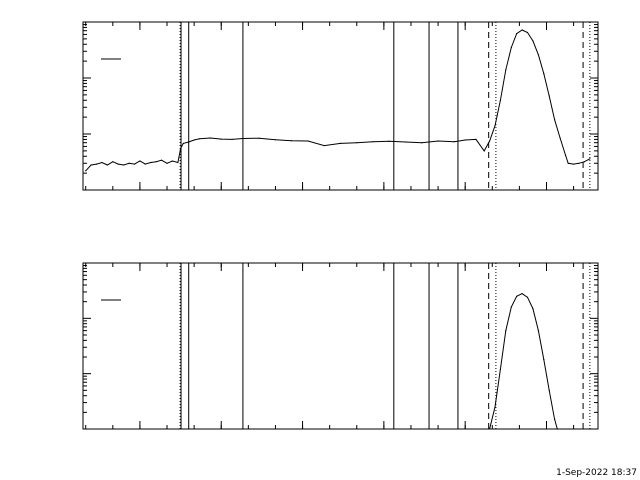  I want to click on footer-timestamp: 1-Sep-2022 18:37, so click(596, 473).